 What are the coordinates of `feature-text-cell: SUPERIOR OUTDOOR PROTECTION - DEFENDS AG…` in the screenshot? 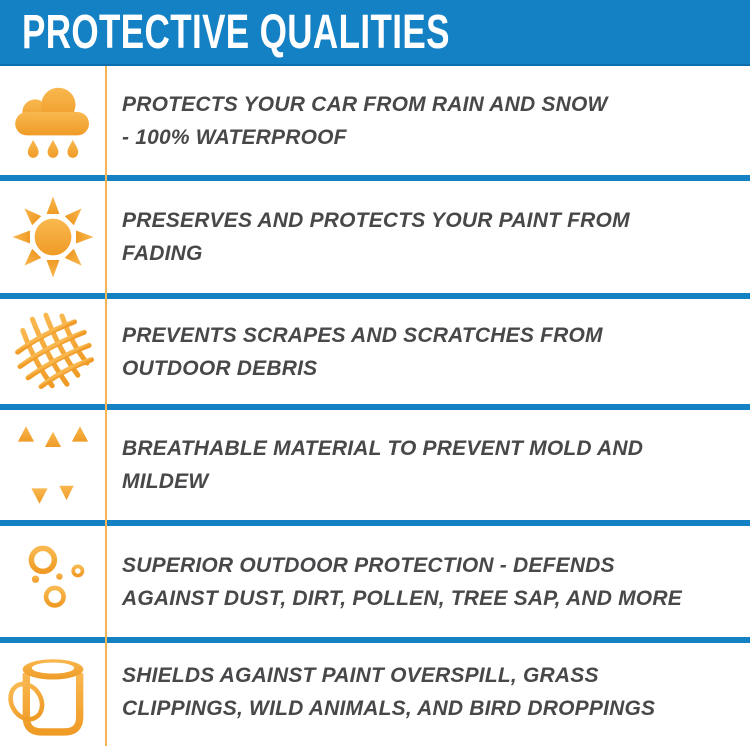 It's located at (427, 582).